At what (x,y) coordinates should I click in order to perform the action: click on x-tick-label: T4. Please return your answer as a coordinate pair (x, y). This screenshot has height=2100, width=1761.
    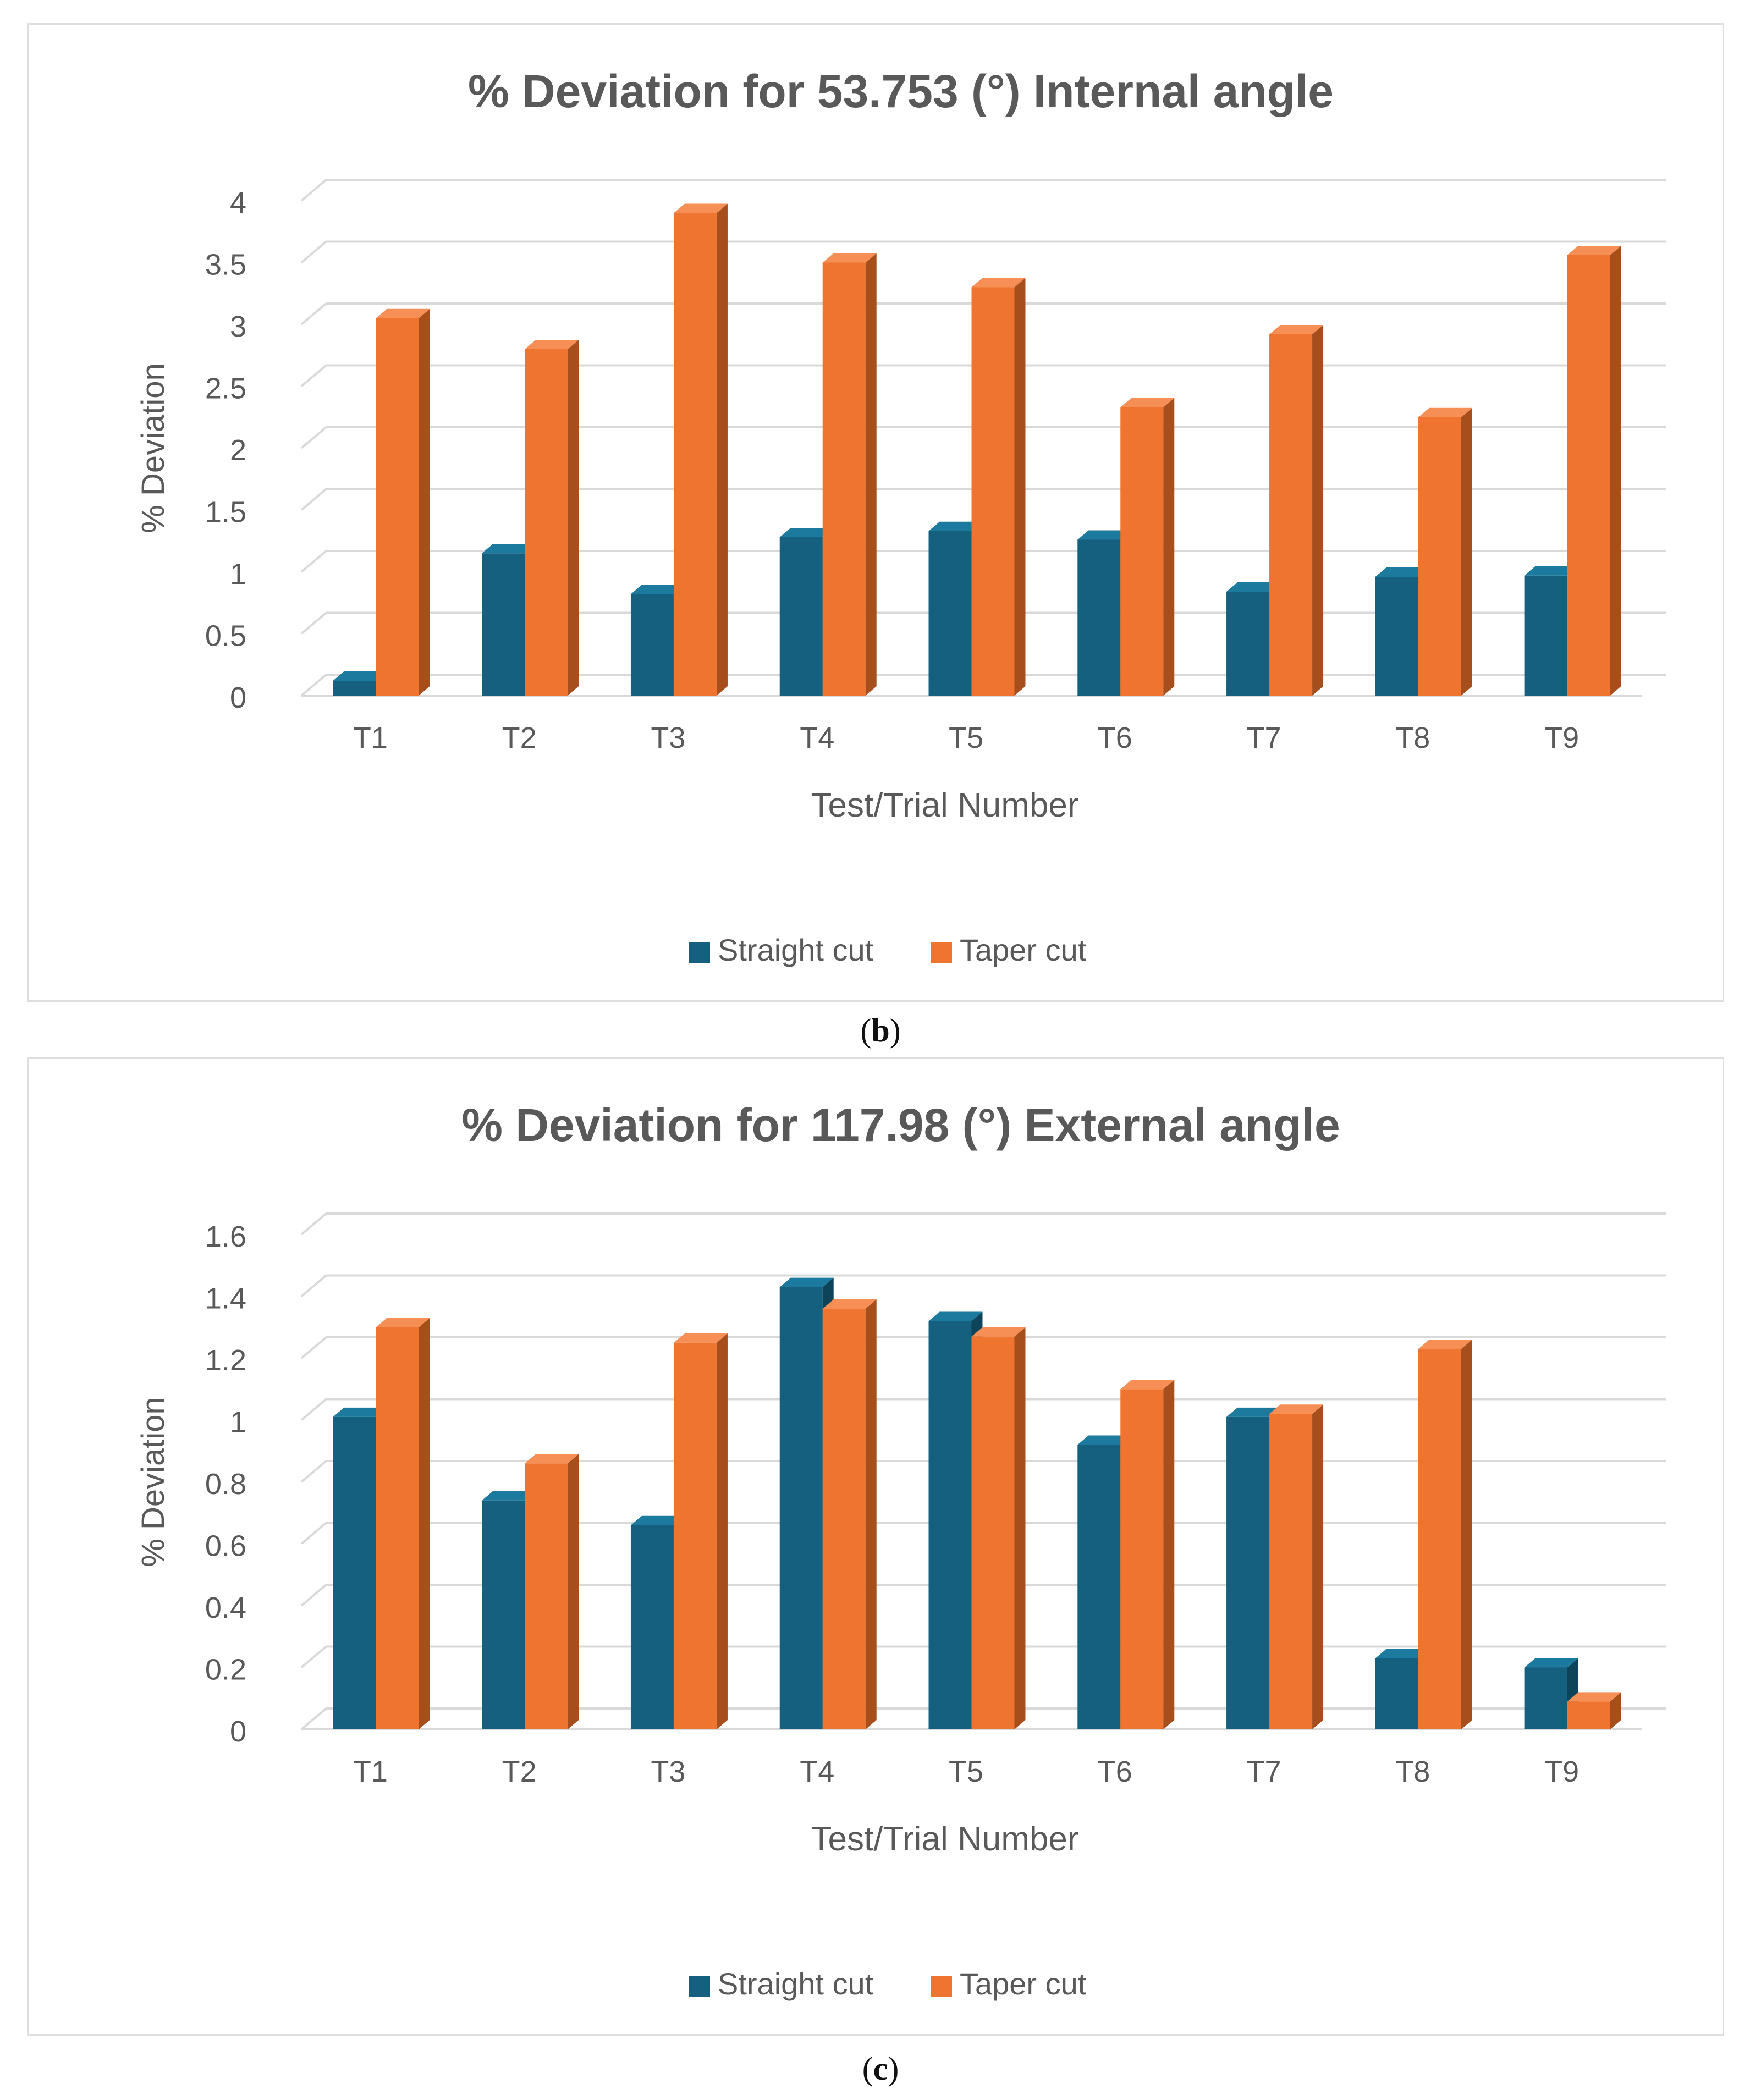
    Looking at the image, I should click on (817, 737).